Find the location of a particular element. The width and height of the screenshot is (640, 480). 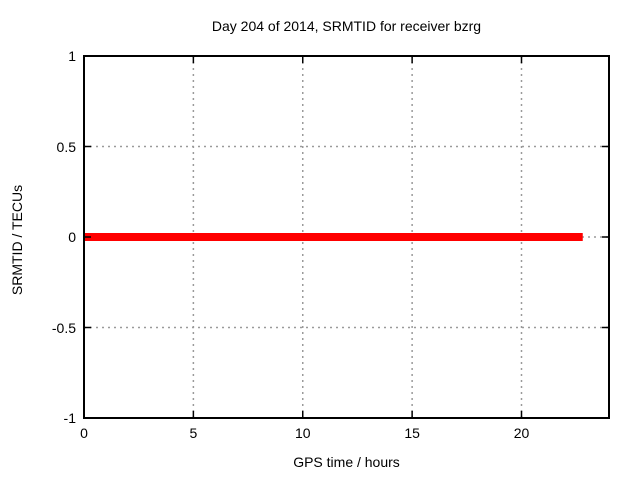

y-tick-label: 1 is located at coordinates (72, 56).